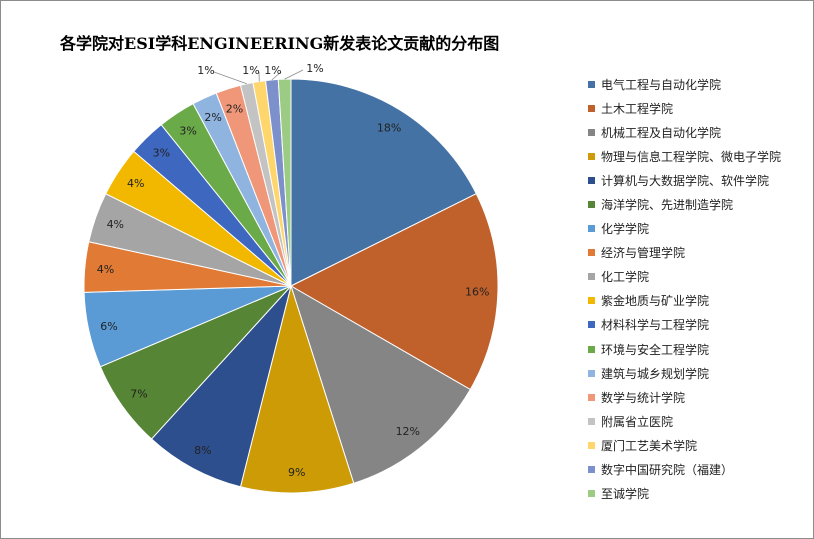  Describe the element at coordinates (408, 431) in the screenshot. I see `data-label: 12%` at that location.